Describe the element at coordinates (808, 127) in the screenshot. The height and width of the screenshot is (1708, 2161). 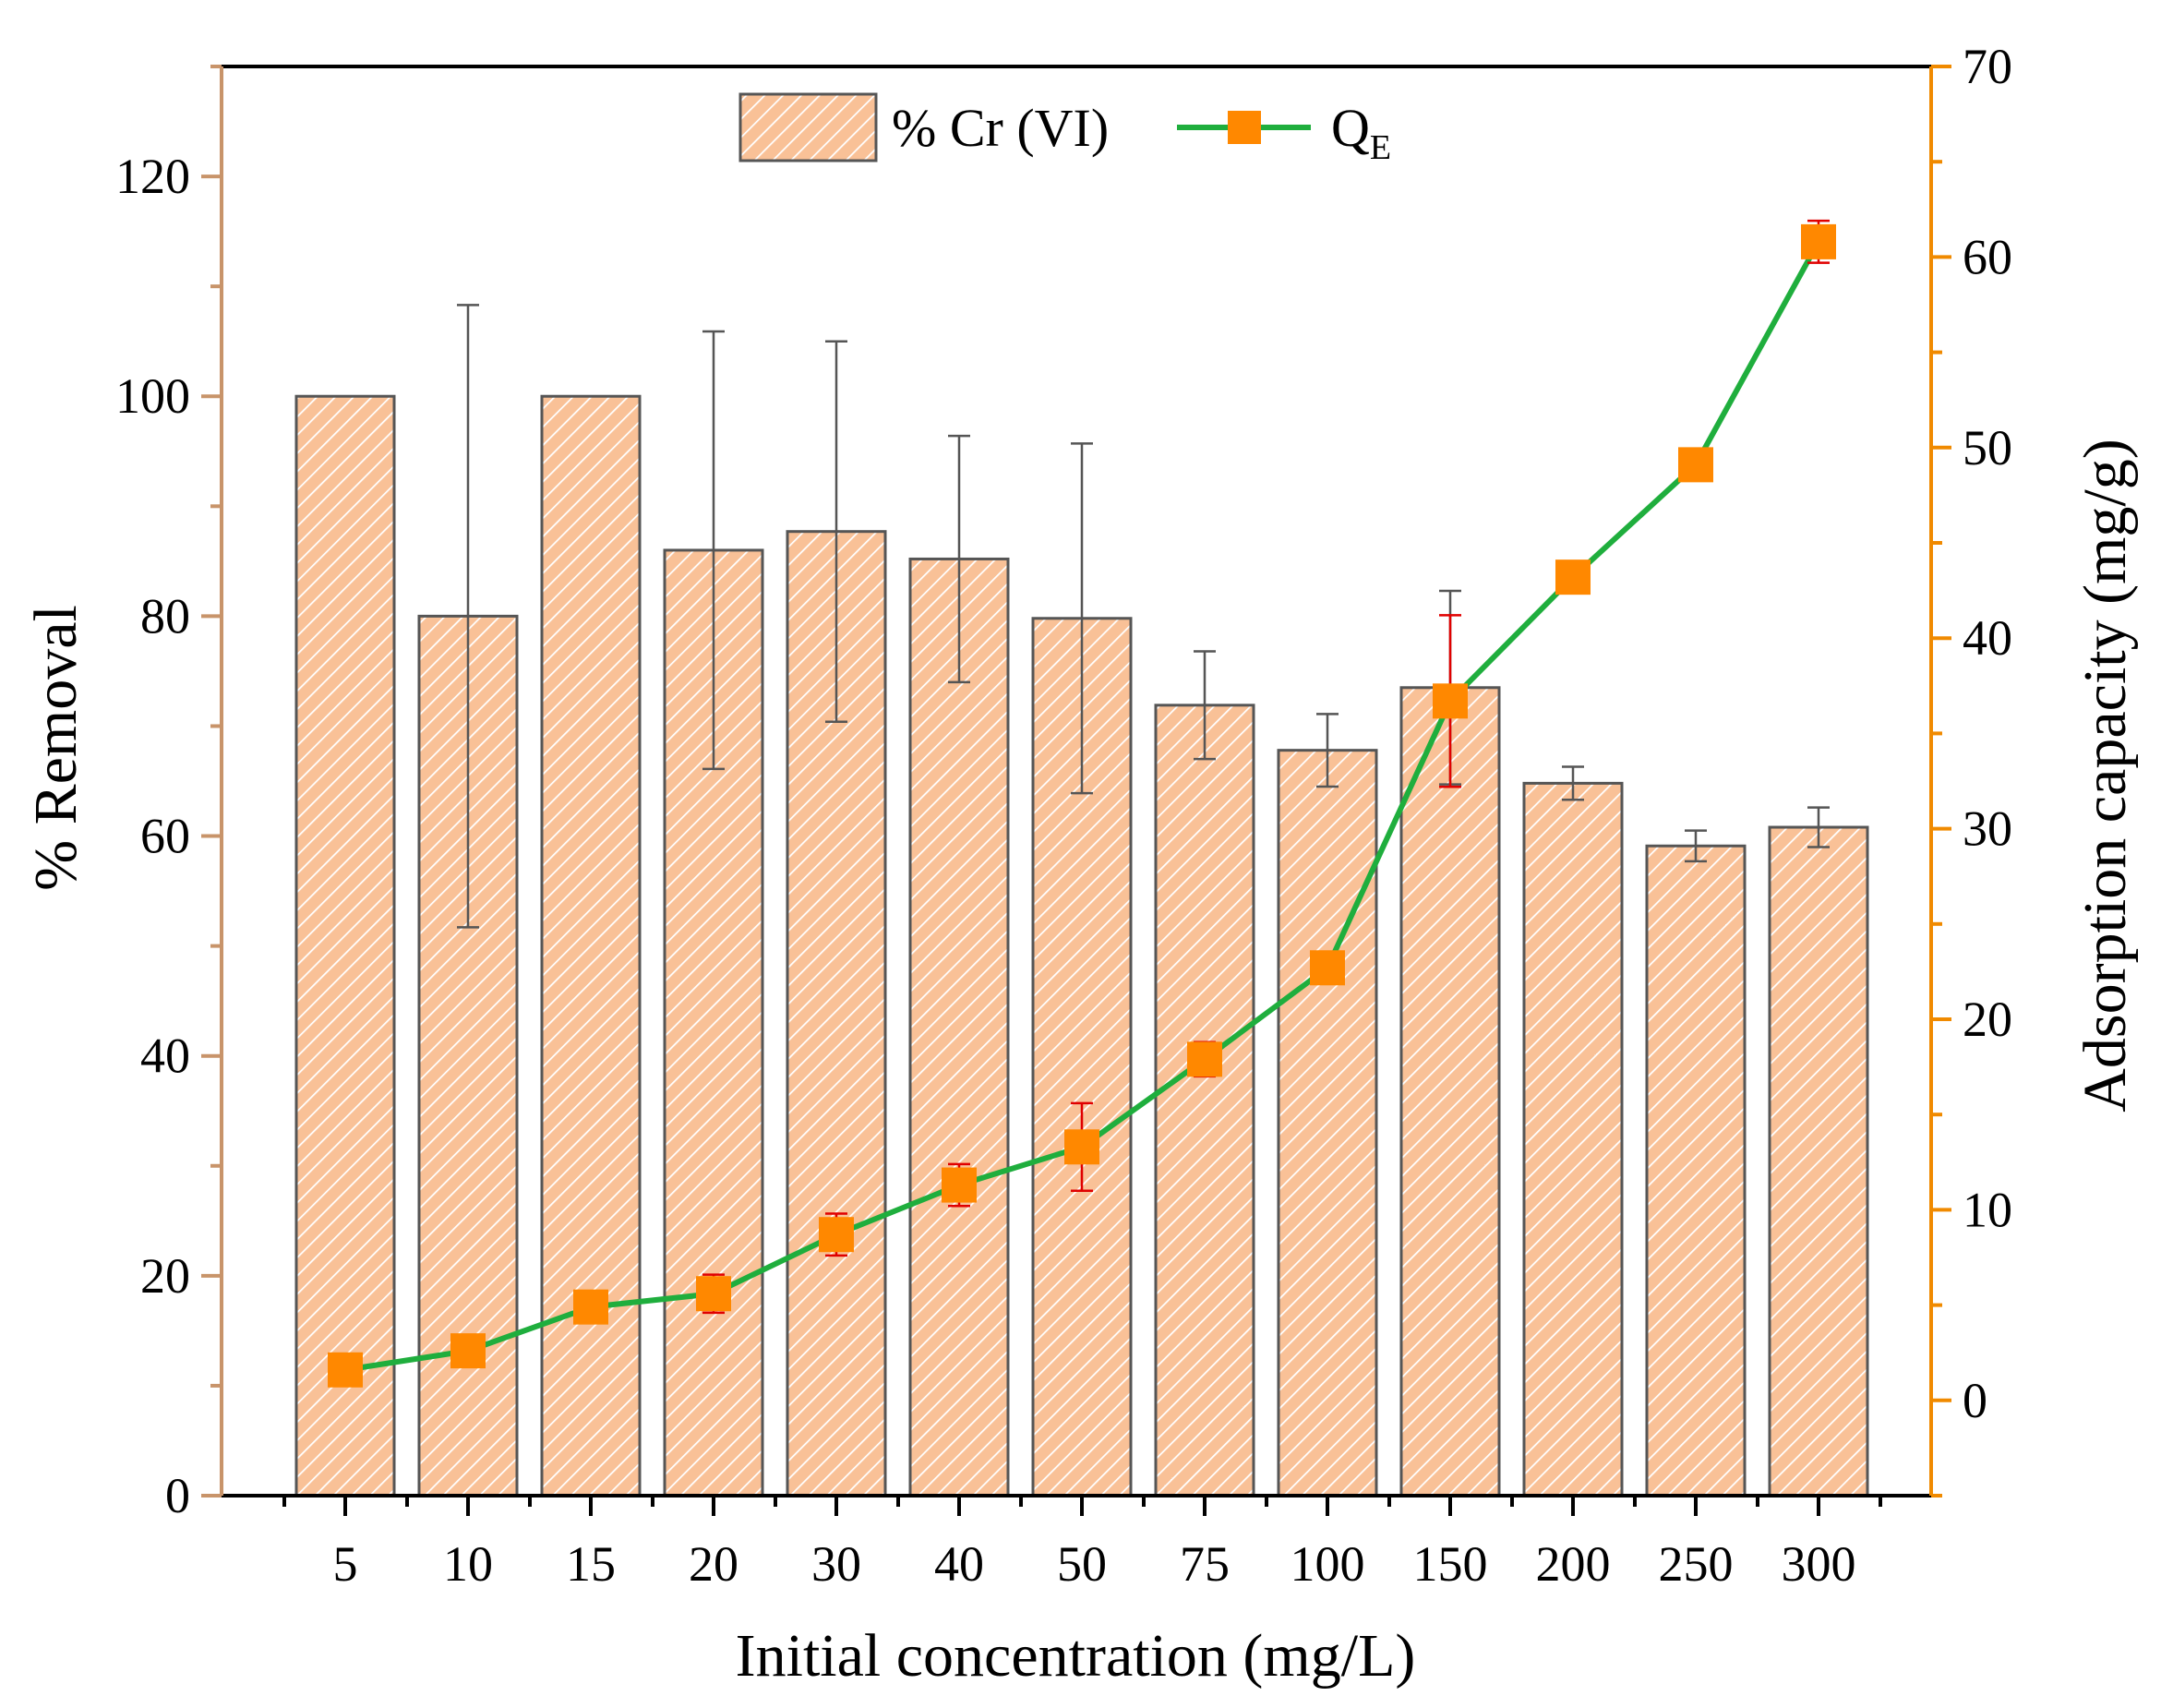
I see `legend-bar-swatch` at that location.